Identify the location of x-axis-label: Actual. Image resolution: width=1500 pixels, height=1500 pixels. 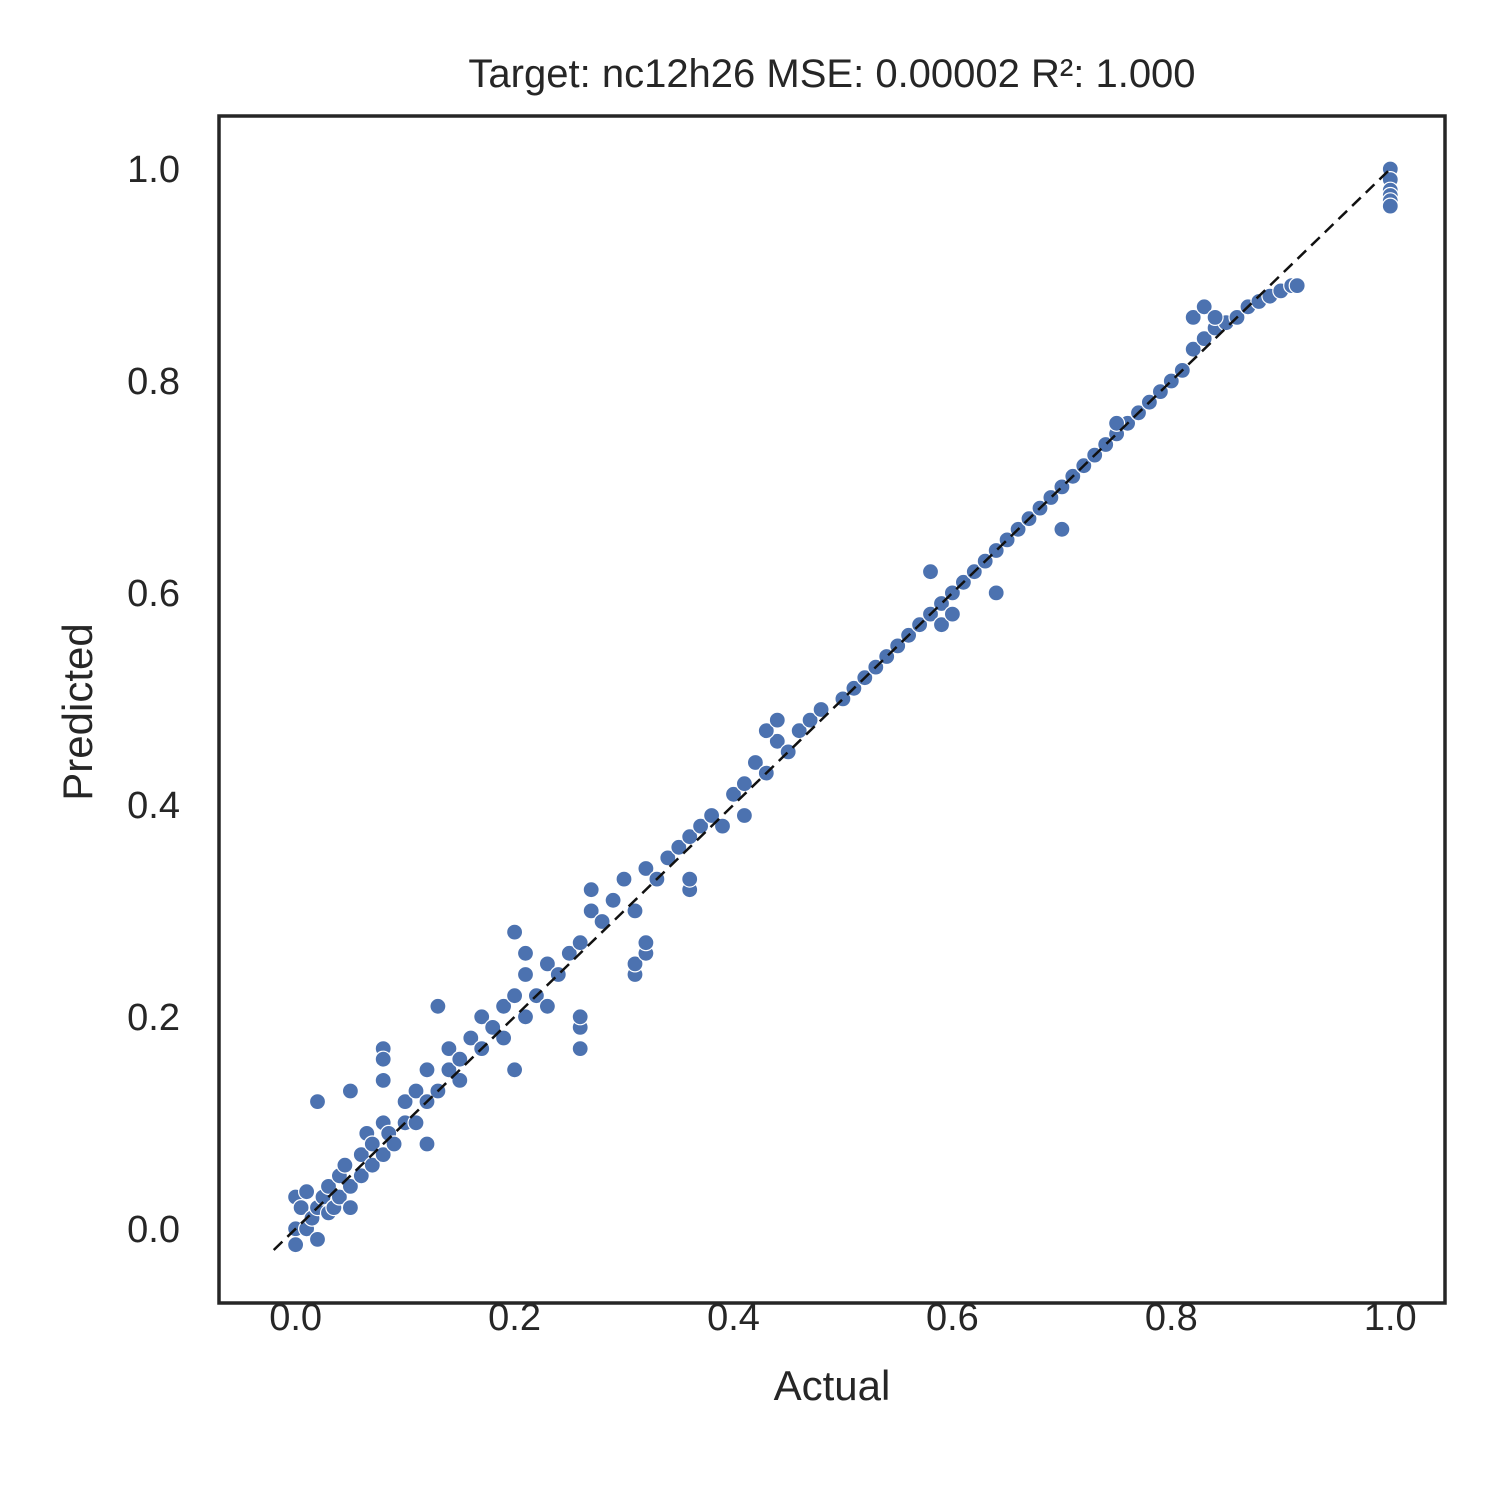
(832, 1385).